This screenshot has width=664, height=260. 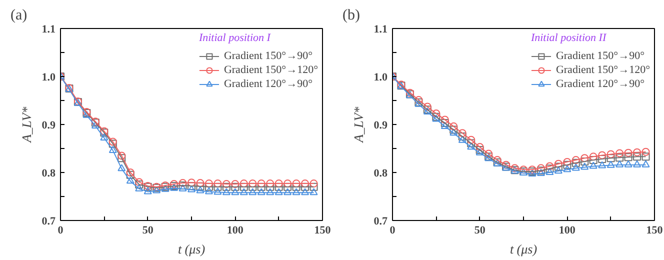 What do you see at coordinates (148, 230) in the screenshot?
I see `x-tick-label: 50` at bounding box center [148, 230].